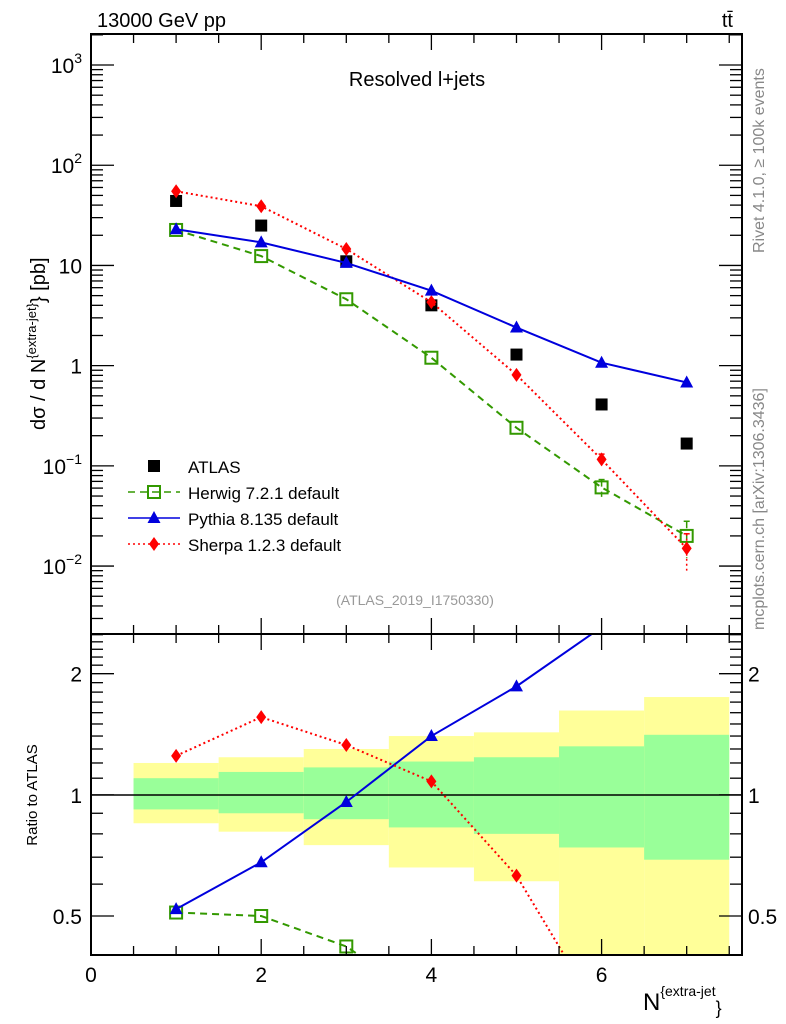 This screenshot has width=786, height=1024. Describe the element at coordinates (76, 367) in the screenshot. I see `main-y-tick-label: 1` at that location.